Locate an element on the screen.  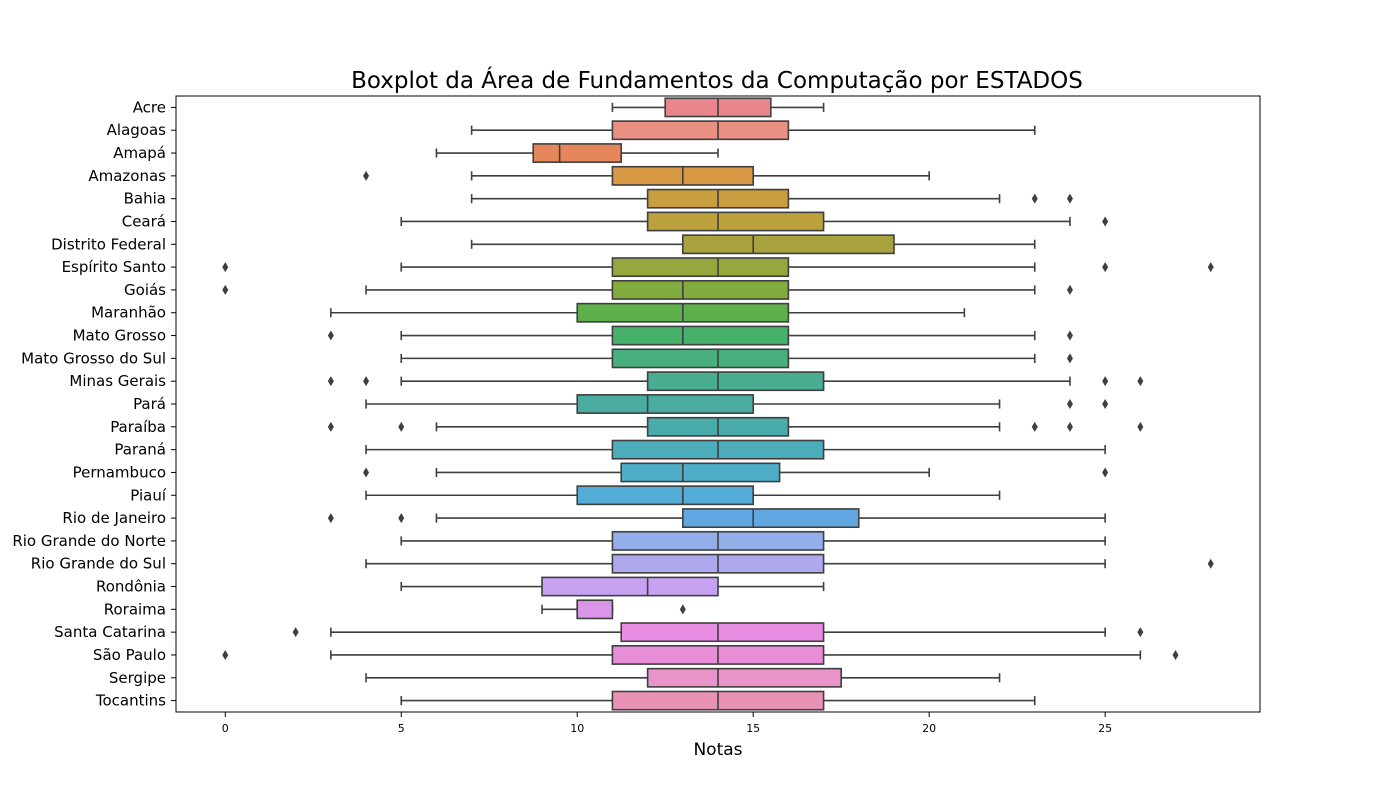
y-tick-label: Paraná is located at coordinates (140, 450).